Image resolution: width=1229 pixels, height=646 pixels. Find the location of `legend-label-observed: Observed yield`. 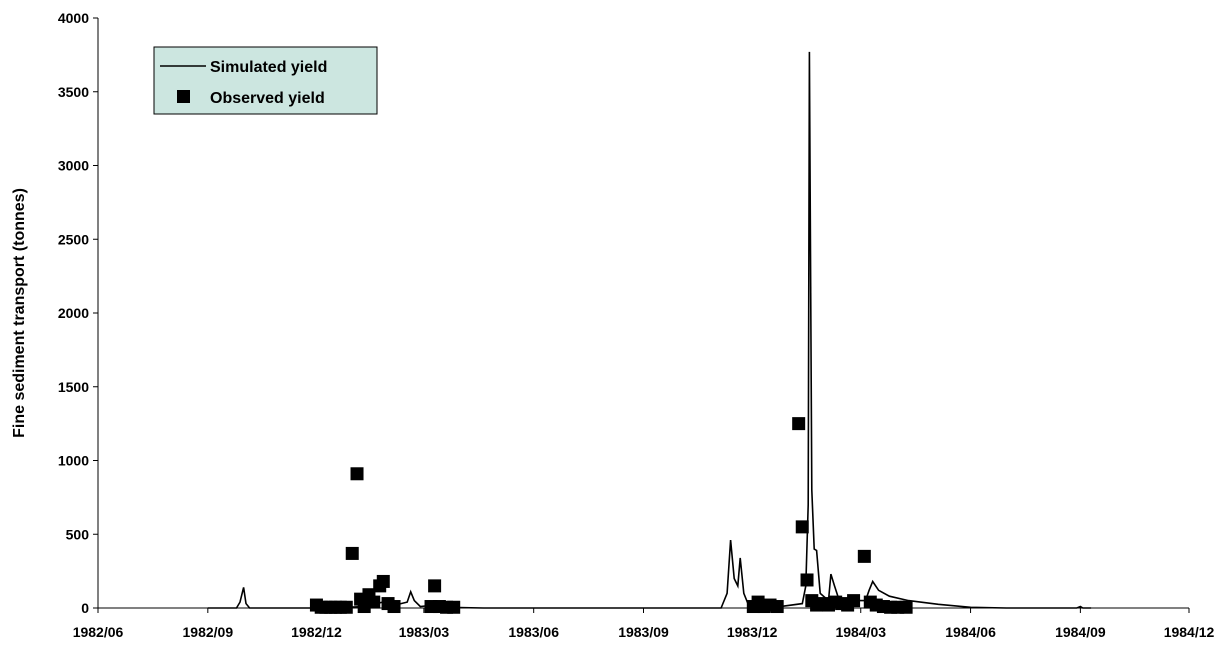

legend-label-observed: Observed yield is located at coordinates (267, 98).